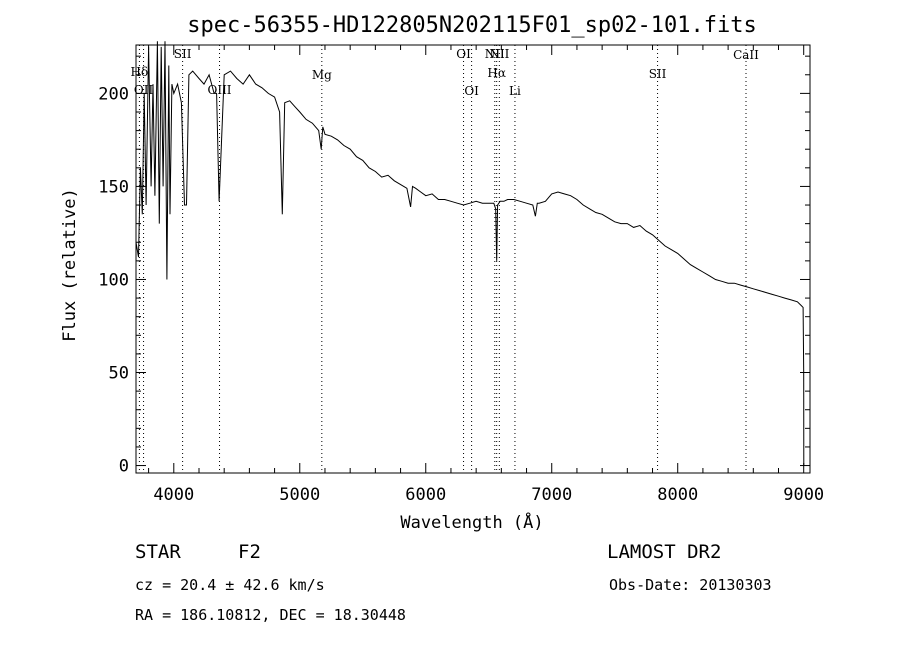  What do you see at coordinates (425, 495) in the screenshot?
I see `x-tick-label: 6000` at bounding box center [425, 495].